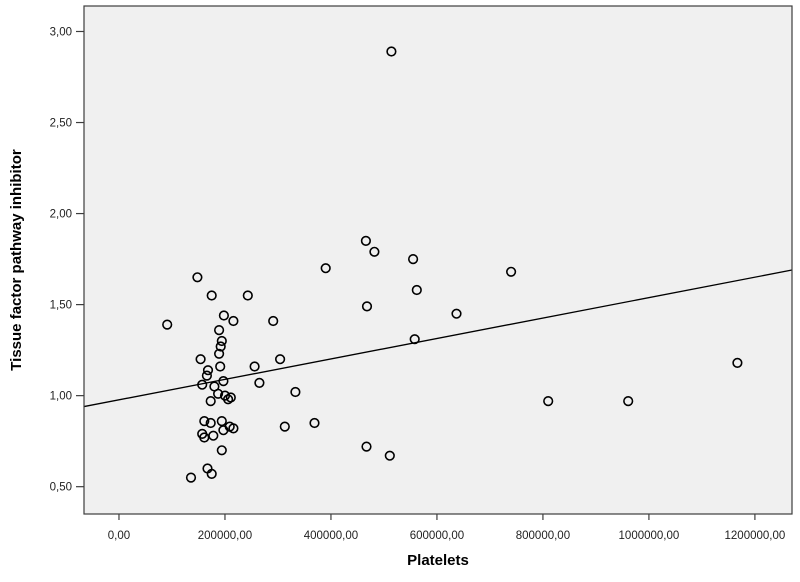  I want to click on x-tick-label: 0,00, so click(119, 536).